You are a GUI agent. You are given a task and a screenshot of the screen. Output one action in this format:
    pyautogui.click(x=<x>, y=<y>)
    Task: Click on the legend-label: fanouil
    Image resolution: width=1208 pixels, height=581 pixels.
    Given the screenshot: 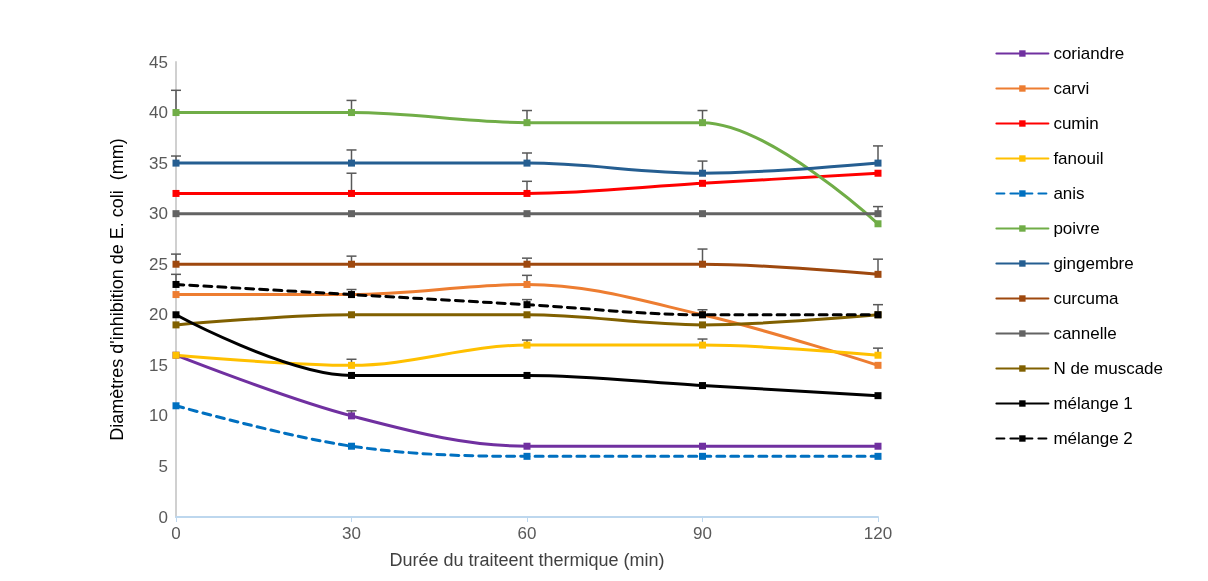 What is the action you would take?
    pyautogui.click(x=1078, y=158)
    